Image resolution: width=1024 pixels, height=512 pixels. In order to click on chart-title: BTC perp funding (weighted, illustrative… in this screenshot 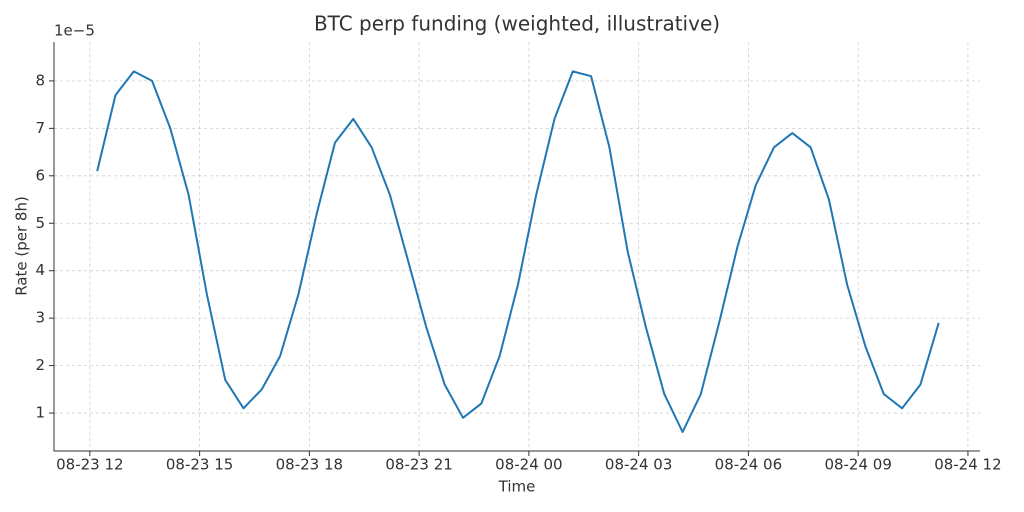, I will do `click(517, 24)`.